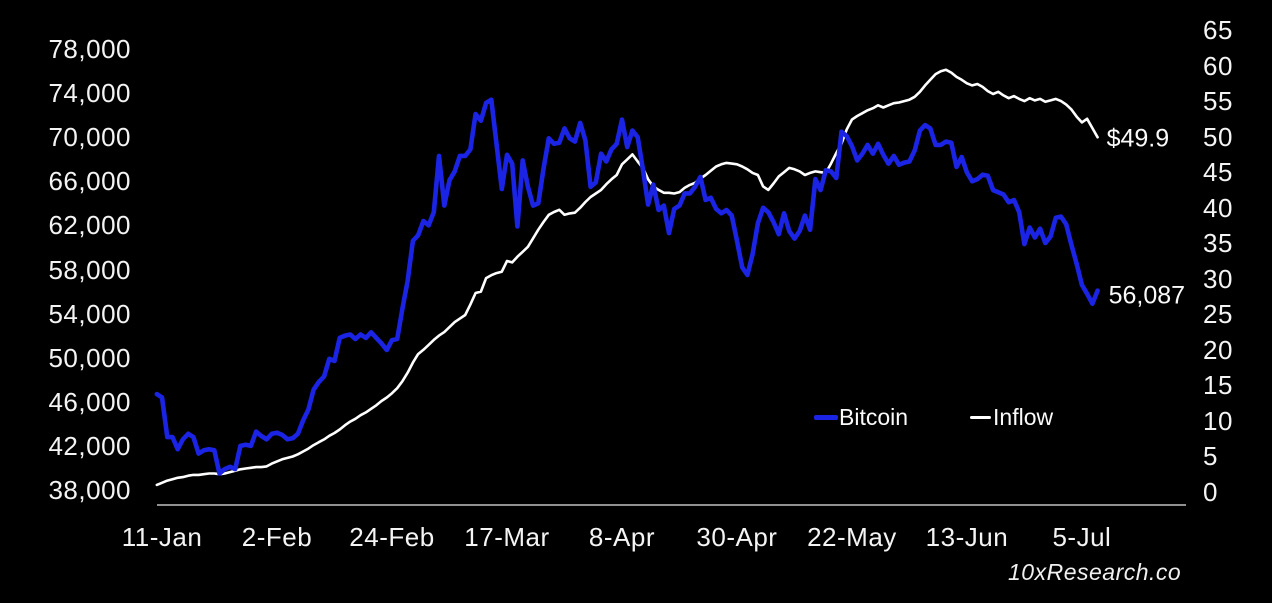 The width and height of the screenshot is (1272, 603). I want to click on y-right-tick: 25, so click(1218, 314).